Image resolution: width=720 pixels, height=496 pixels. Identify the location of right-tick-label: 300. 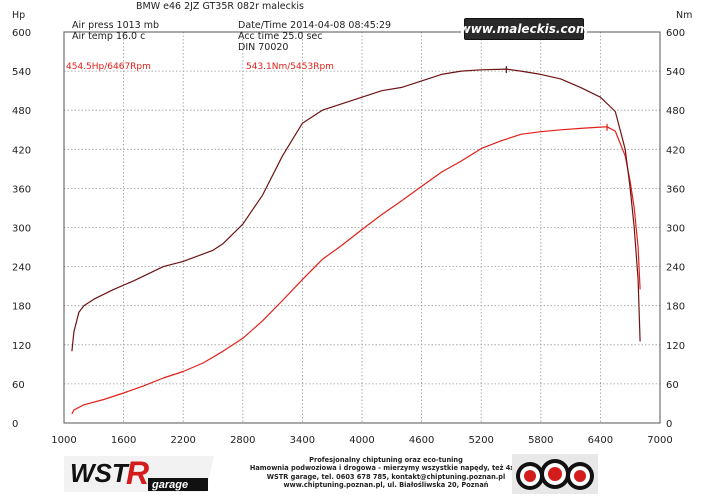
(675, 229).